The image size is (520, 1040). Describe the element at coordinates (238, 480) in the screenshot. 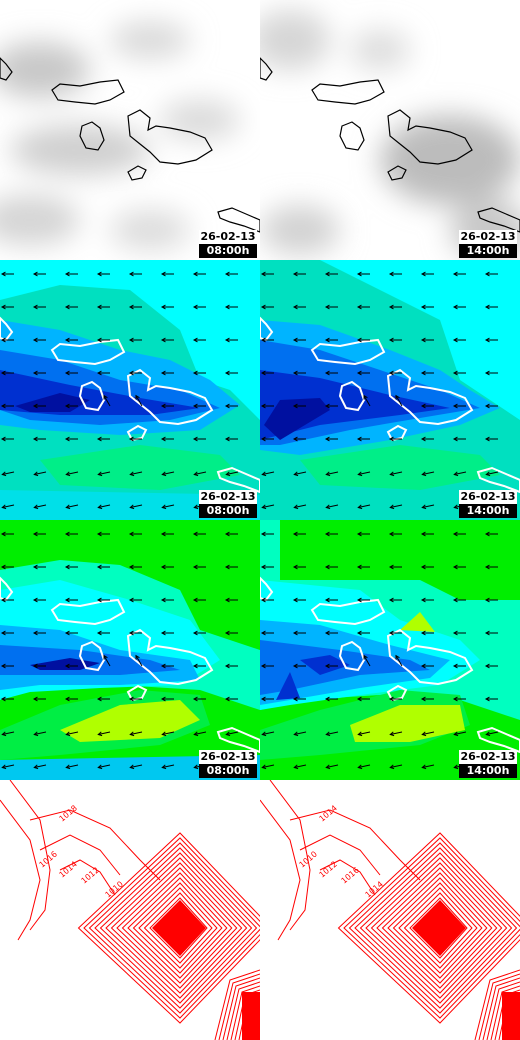

I see `hawaii-coast` at that location.